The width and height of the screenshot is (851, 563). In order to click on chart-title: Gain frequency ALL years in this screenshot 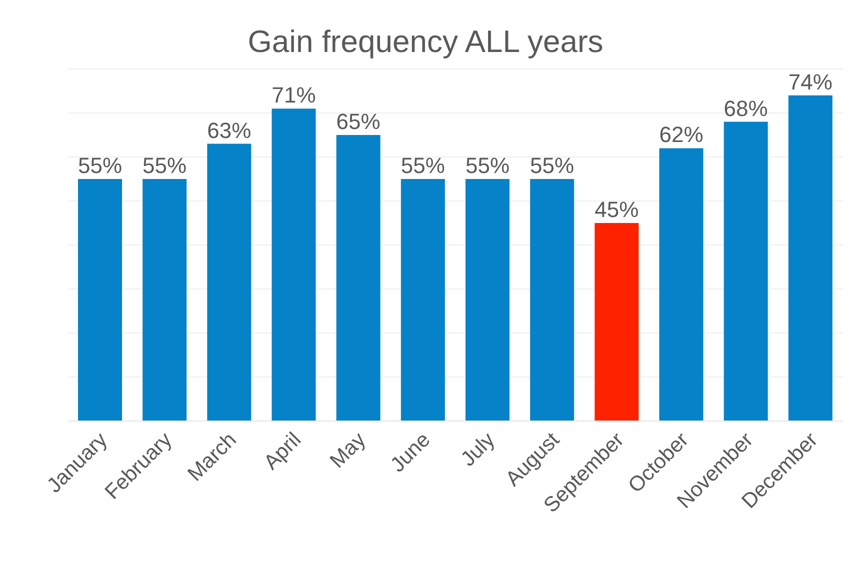, I will do `click(425, 42)`.